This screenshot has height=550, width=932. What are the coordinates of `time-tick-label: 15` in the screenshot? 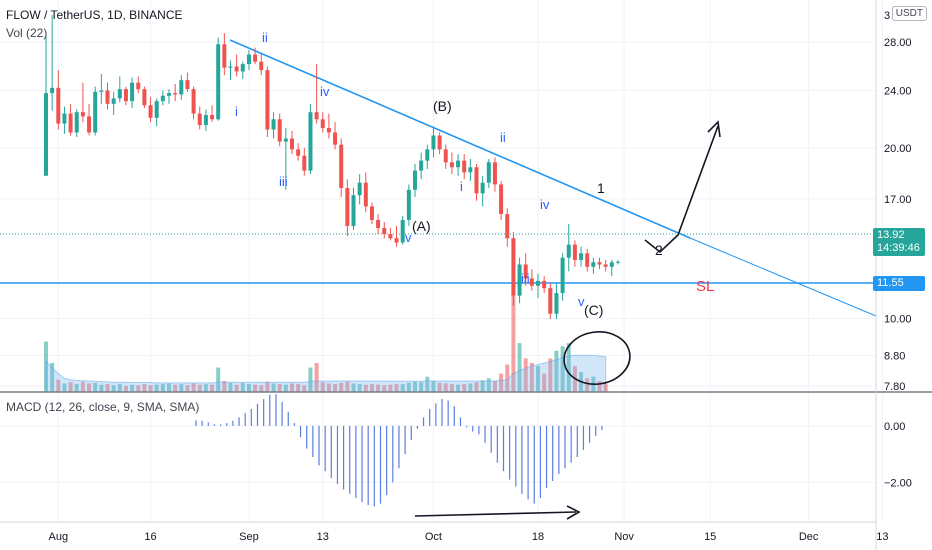 It's located at (710, 537).